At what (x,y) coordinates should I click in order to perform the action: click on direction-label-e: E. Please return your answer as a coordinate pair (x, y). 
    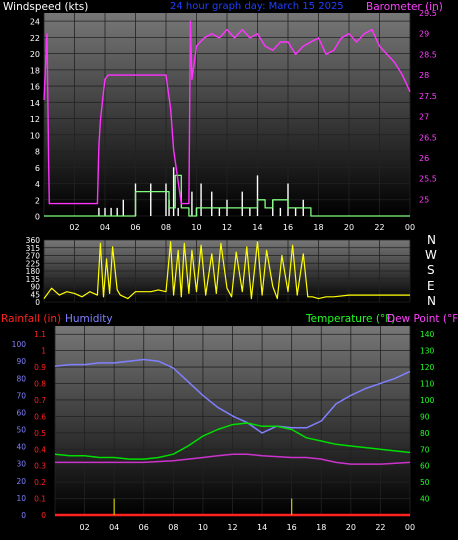
    Looking at the image, I should click on (431, 286).